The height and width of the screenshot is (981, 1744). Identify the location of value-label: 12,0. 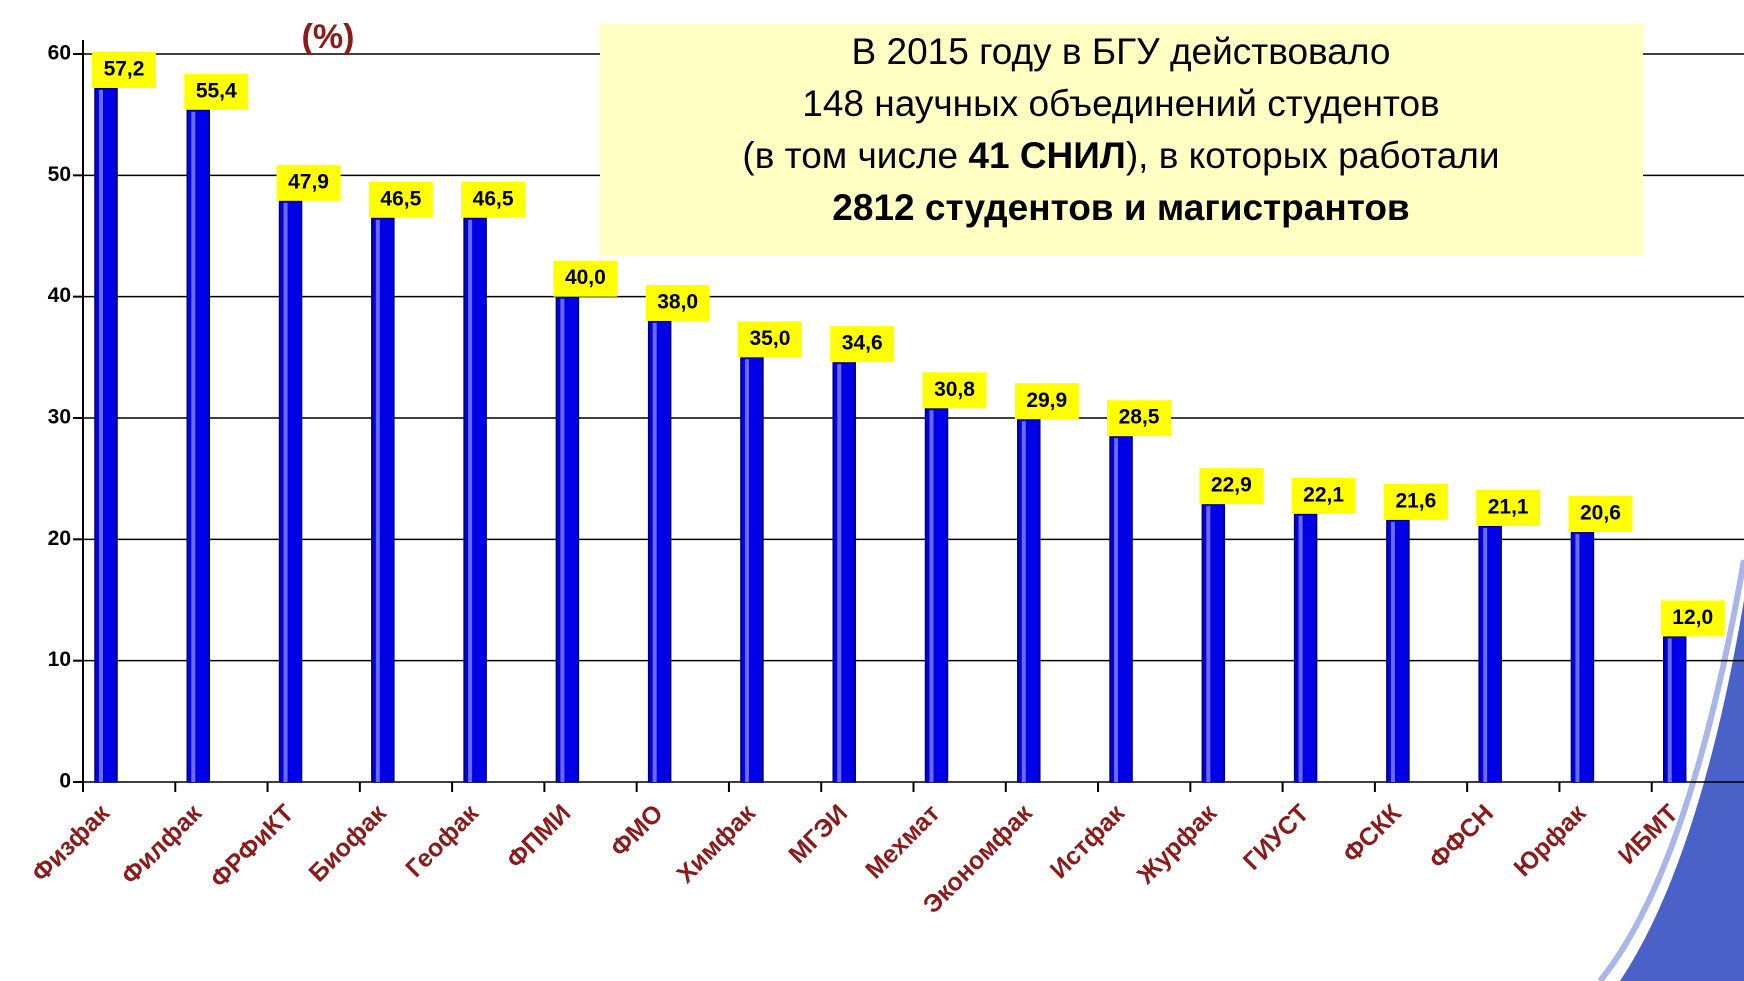
(1692, 617).